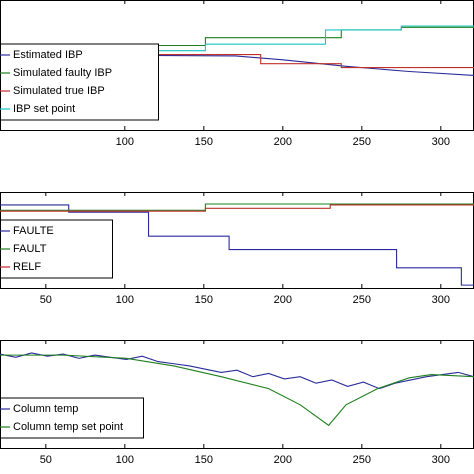 The height and width of the screenshot is (474, 474). What do you see at coordinates (30, 249) in the screenshot?
I see `legend-label: FAULT` at bounding box center [30, 249].